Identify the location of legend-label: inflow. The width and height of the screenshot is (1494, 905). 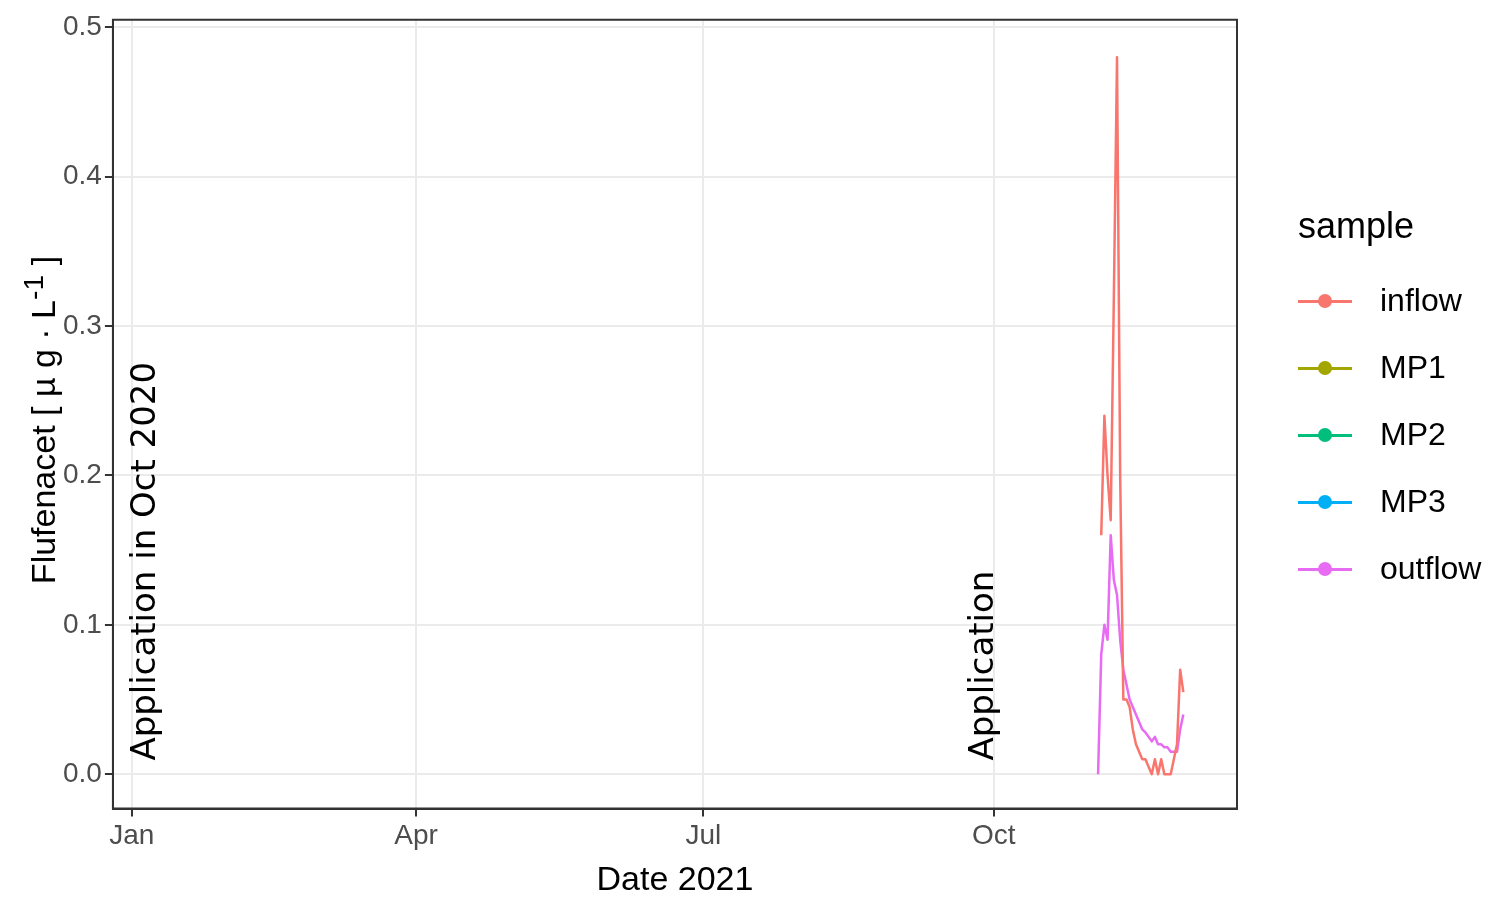
(1421, 300).